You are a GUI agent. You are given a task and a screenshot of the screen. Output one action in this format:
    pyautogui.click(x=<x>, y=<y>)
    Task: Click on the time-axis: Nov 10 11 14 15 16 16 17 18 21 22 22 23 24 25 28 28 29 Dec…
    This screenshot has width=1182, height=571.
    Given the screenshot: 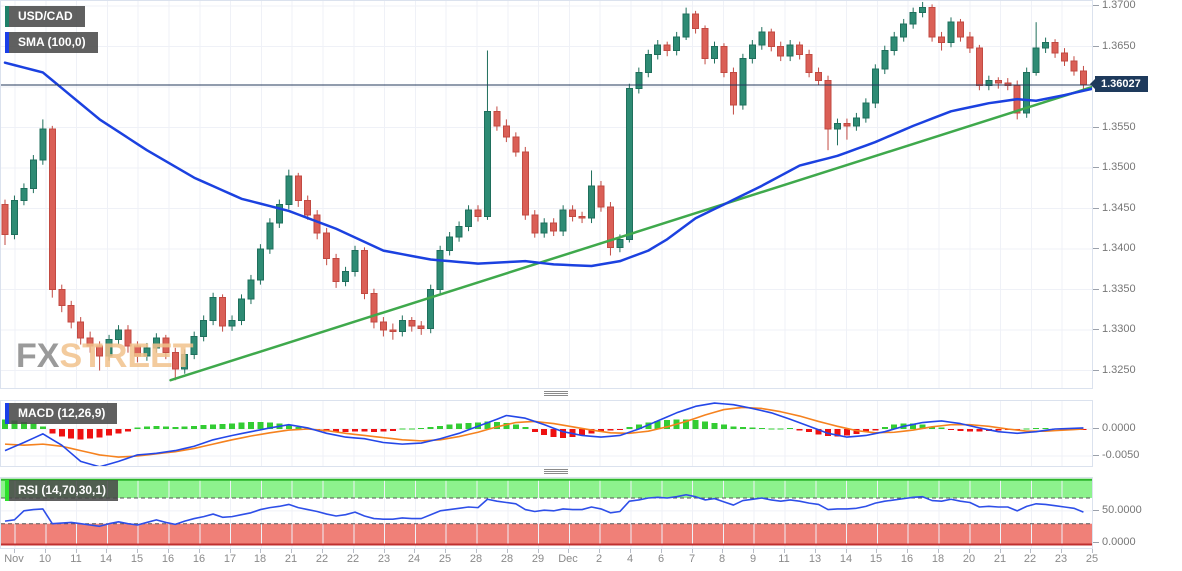 What is the action you would take?
    pyautogui.click(x=591, y=560)
    